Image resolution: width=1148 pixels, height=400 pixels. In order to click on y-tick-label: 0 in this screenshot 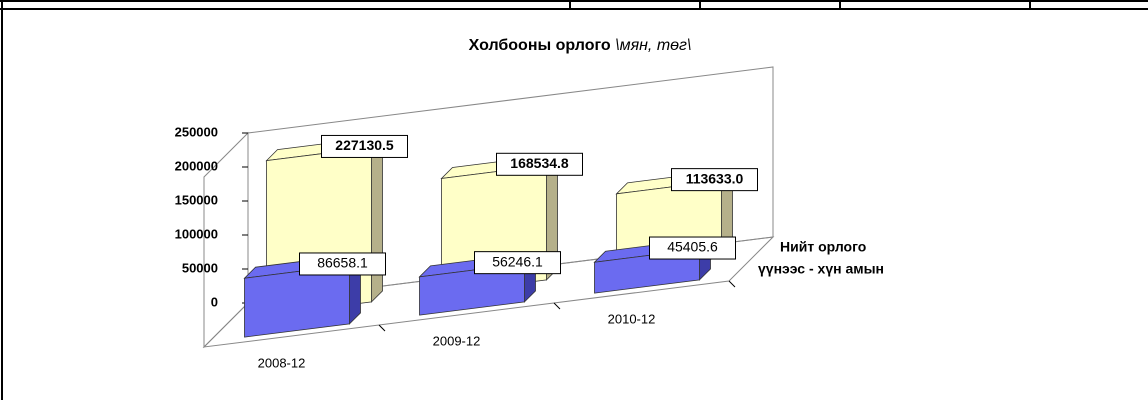, I will do `click(214, 301)`.